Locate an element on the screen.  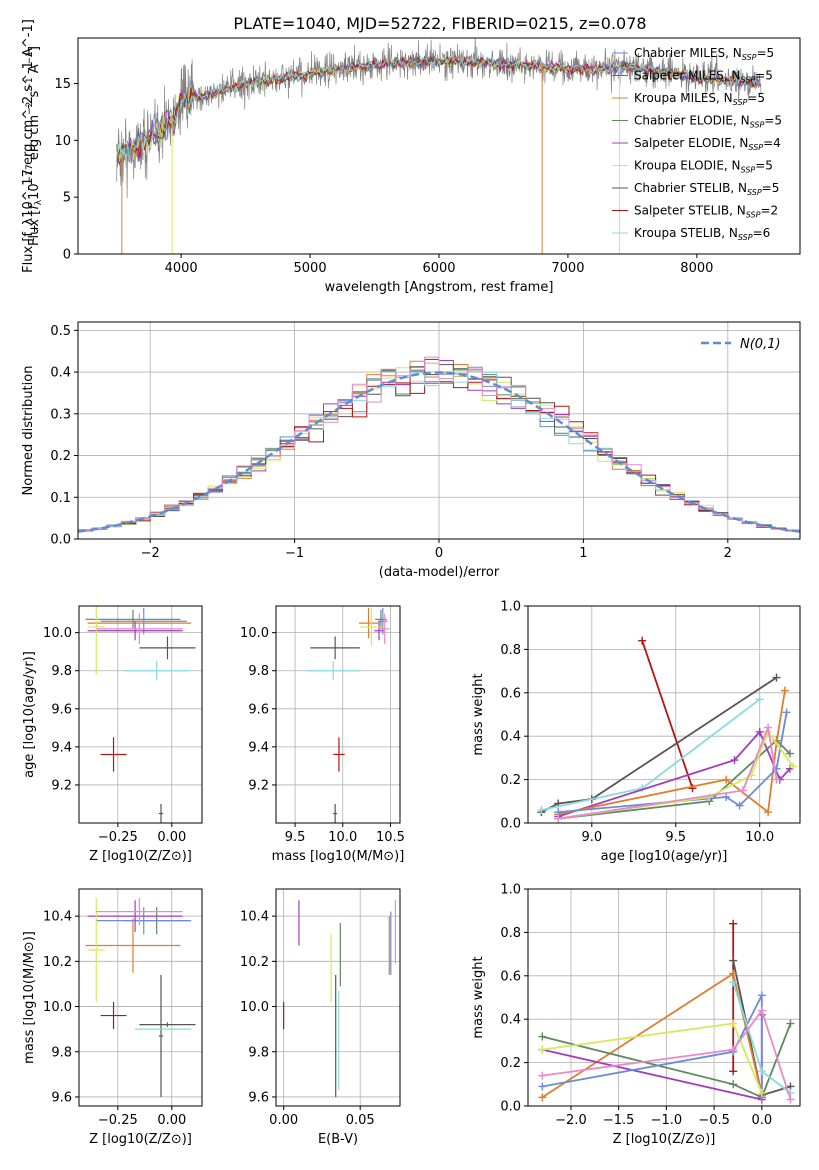
x-tick-label: 7000 is located at coordinates (567, 268).